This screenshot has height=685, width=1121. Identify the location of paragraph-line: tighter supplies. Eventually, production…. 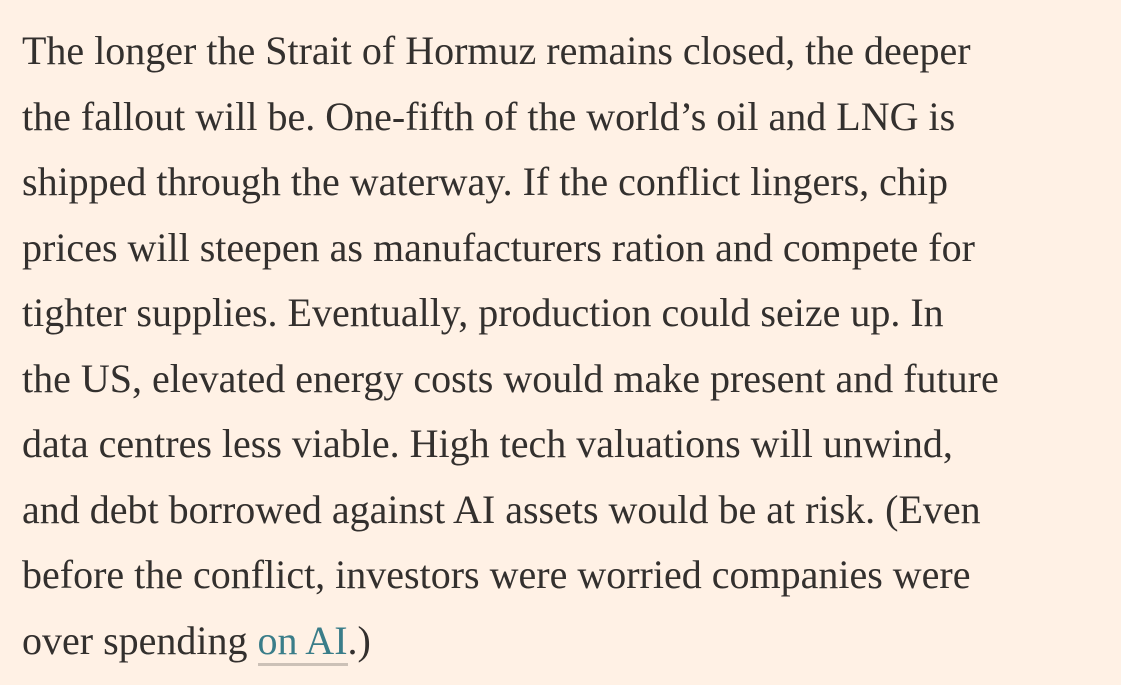
(483, 312).